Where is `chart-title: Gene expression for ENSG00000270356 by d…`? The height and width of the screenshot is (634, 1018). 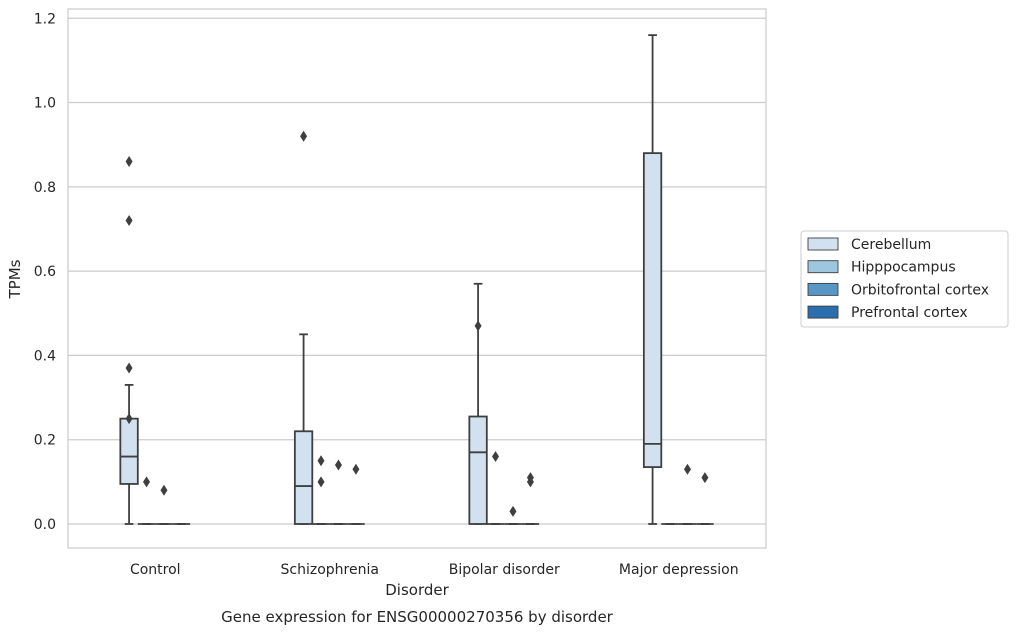
chart-title: Gene expression for ENSG00000270356 by d… is located at coordinates (417, 617).